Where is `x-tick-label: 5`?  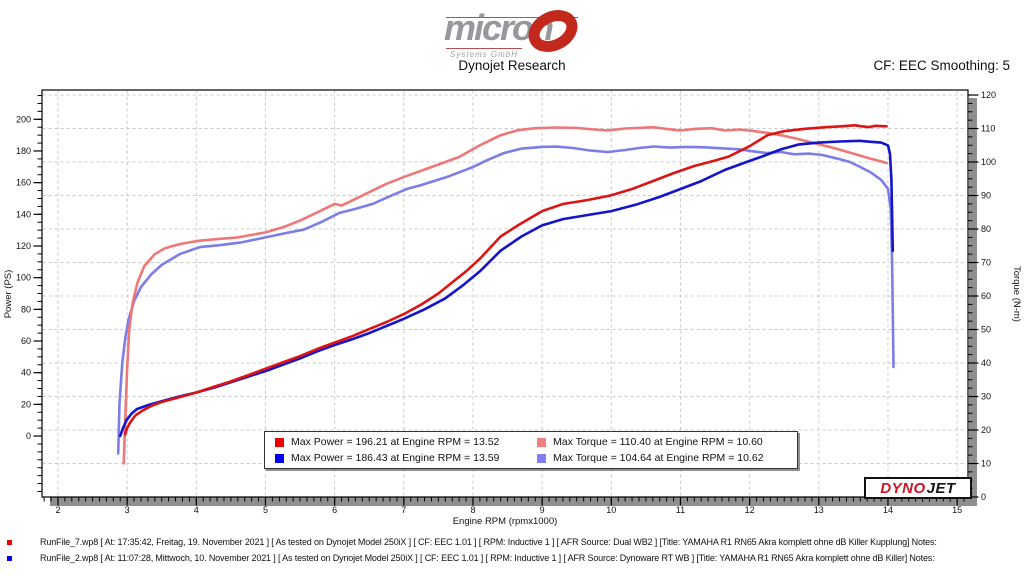 x-tick-label: 5 is located at coordinates (265, 510).